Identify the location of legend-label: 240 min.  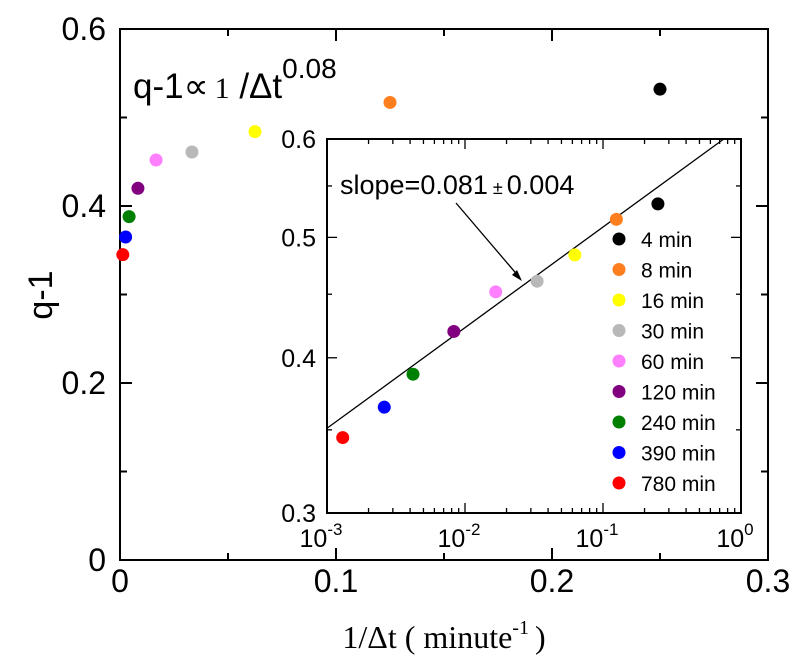
(678, 423).